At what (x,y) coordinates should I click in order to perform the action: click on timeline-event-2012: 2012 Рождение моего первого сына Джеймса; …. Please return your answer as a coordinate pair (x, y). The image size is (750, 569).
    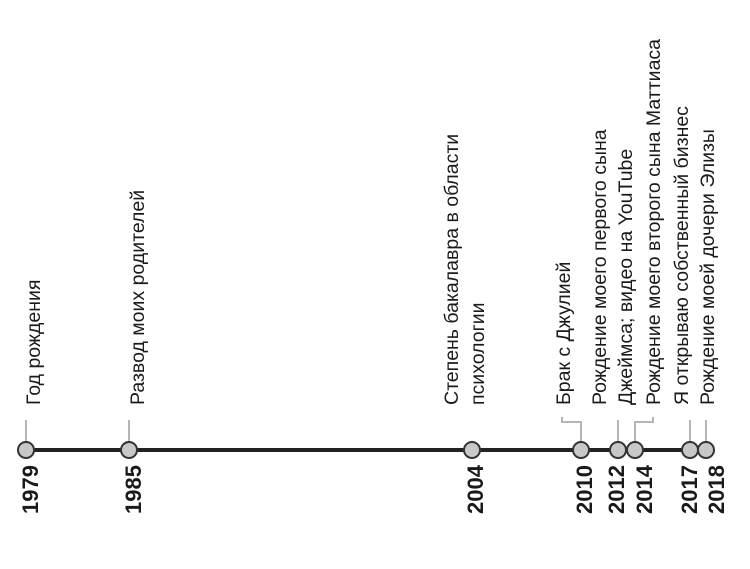
    Looking at the image, I should click on (613, 321).